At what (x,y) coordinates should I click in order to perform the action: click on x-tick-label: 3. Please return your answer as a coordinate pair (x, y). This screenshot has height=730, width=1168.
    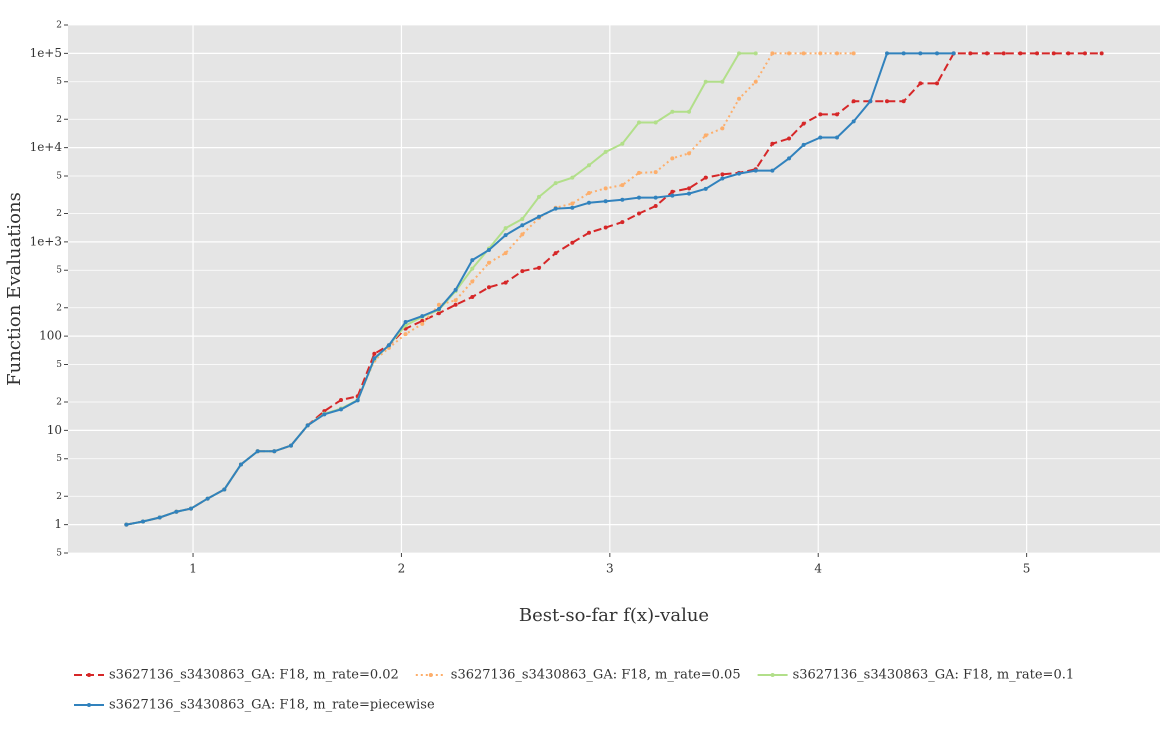
    Looking at the image, I should click on (610, 569).